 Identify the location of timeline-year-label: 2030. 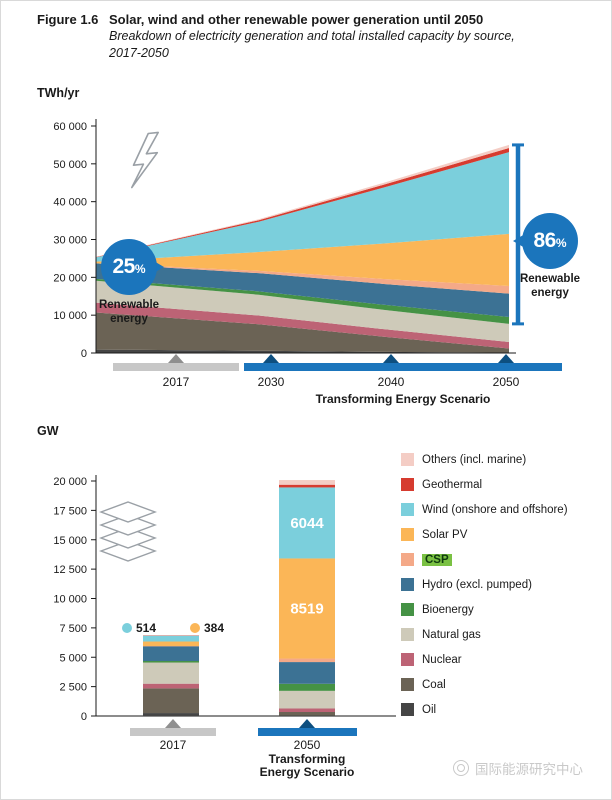
(271, 382).